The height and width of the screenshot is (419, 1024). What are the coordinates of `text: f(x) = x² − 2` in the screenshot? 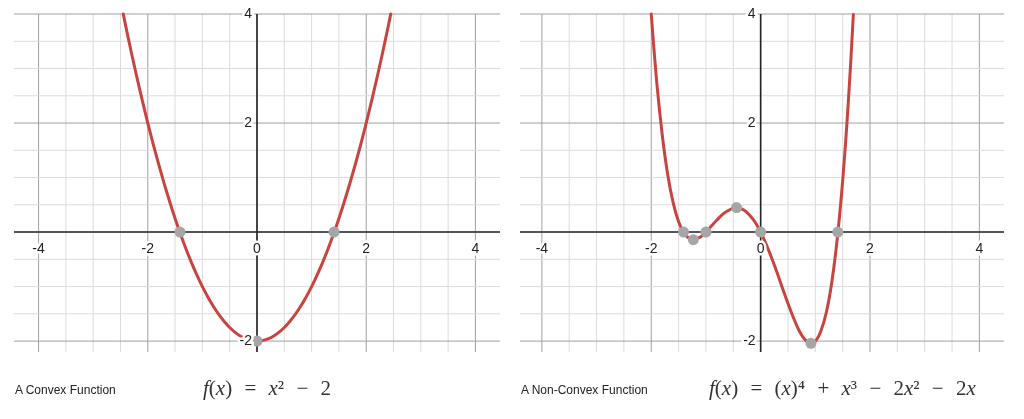 It's located at (267, 387).